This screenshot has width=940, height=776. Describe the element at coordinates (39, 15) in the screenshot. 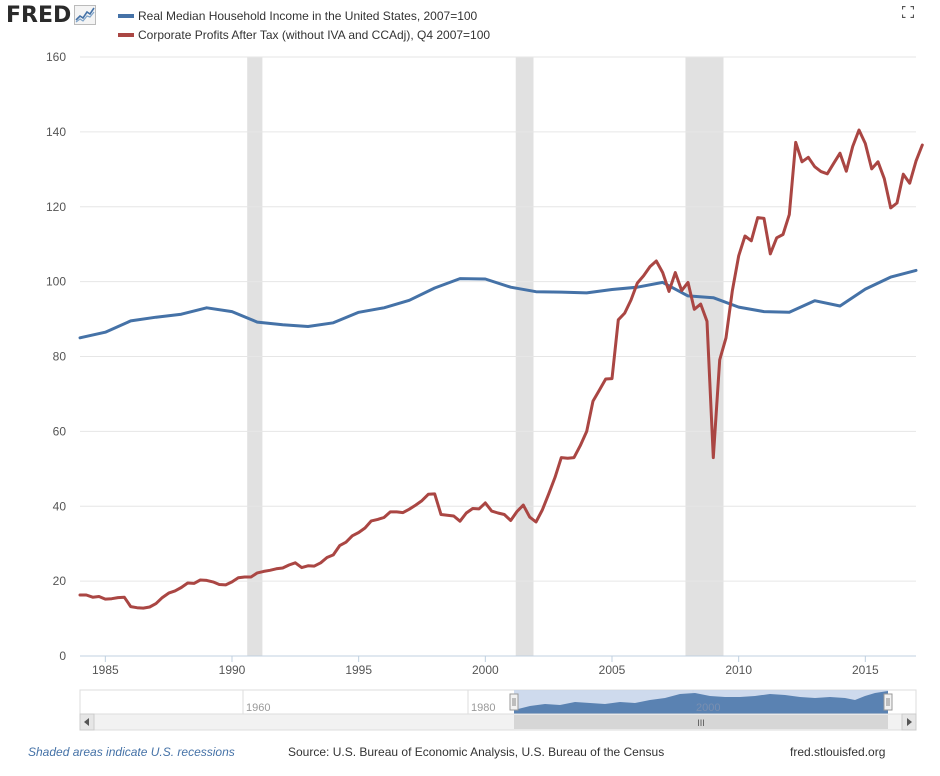

I see `fred-logo-text: FRED` at that location.